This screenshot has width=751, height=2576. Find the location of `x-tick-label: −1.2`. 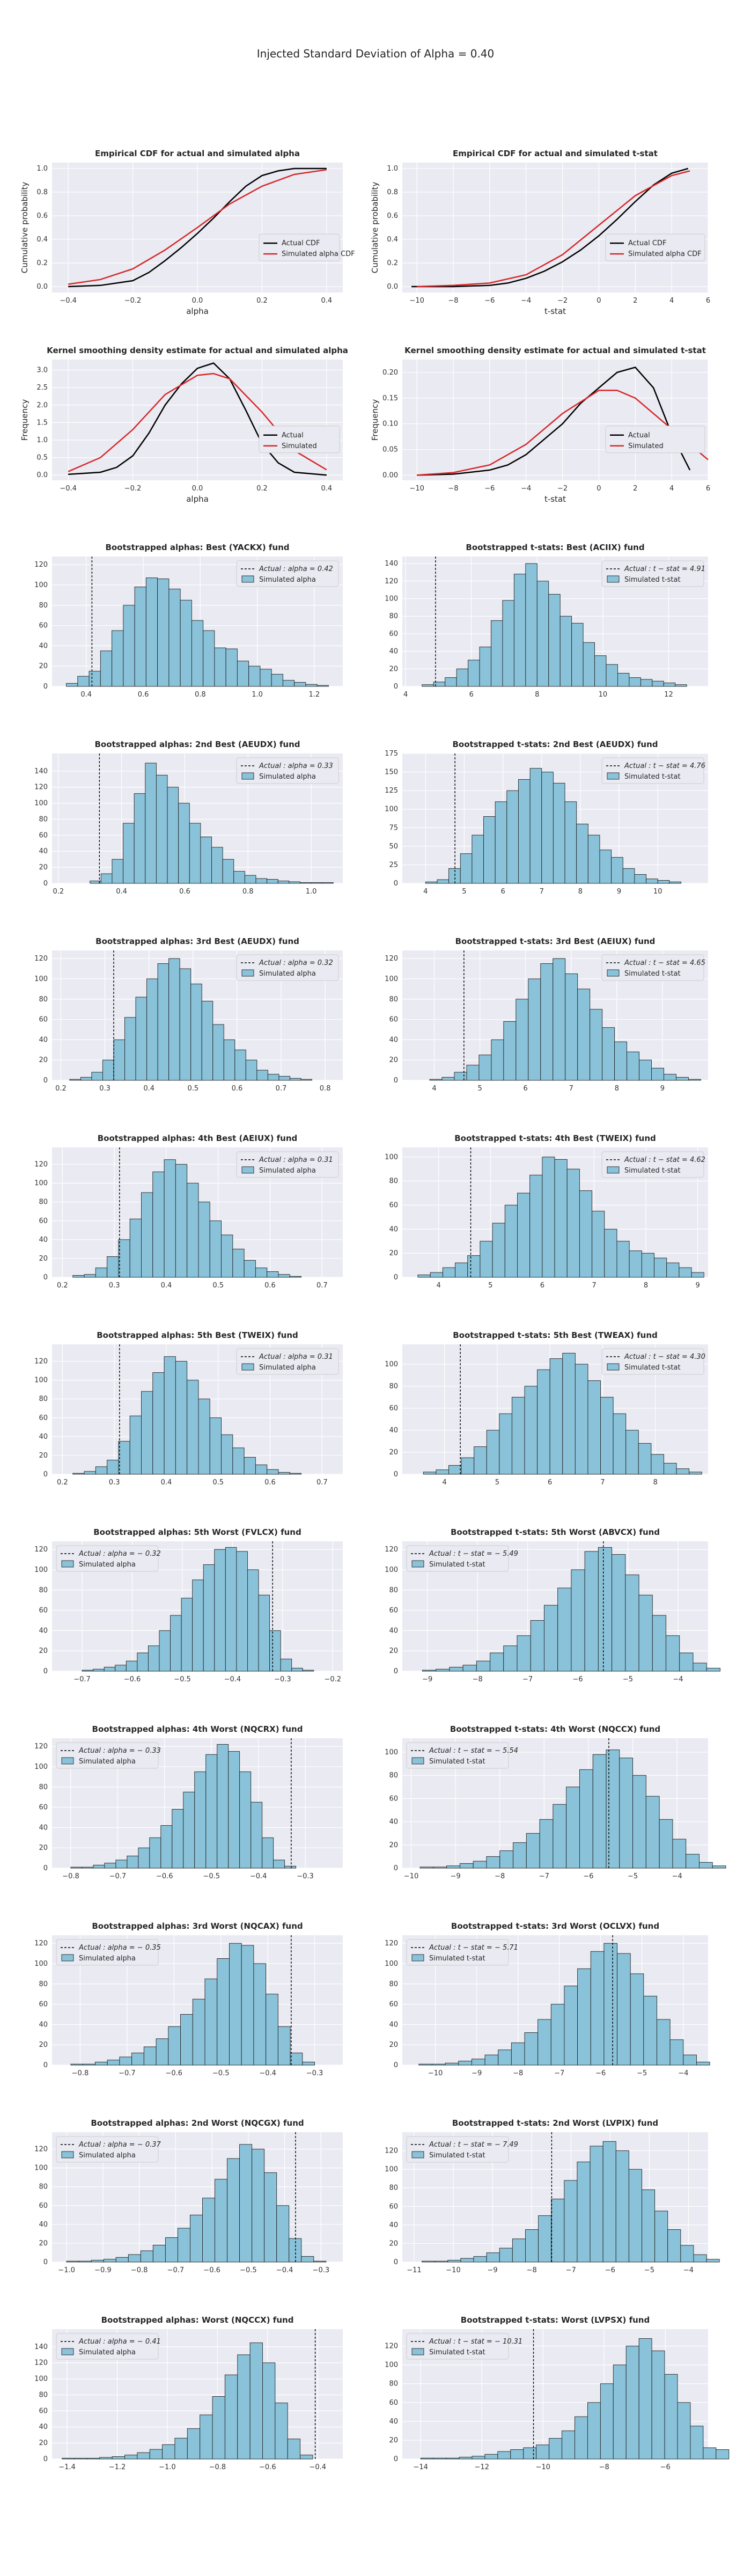

x-tick-label: −1.2 is located at coordinates (117, 2467).